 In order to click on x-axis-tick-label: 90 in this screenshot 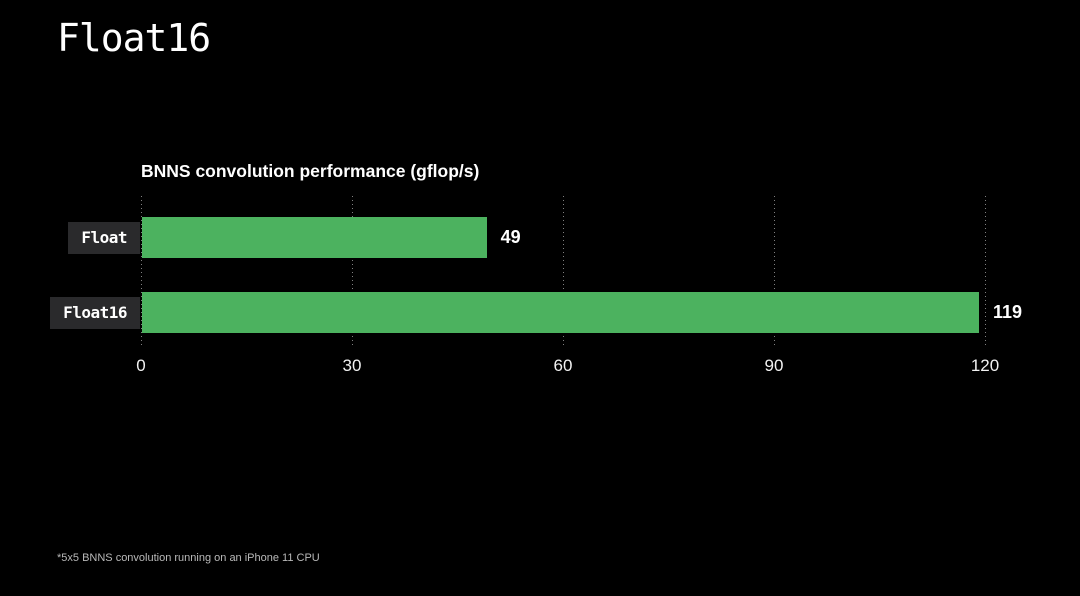, I will do `click(774, 365)`.